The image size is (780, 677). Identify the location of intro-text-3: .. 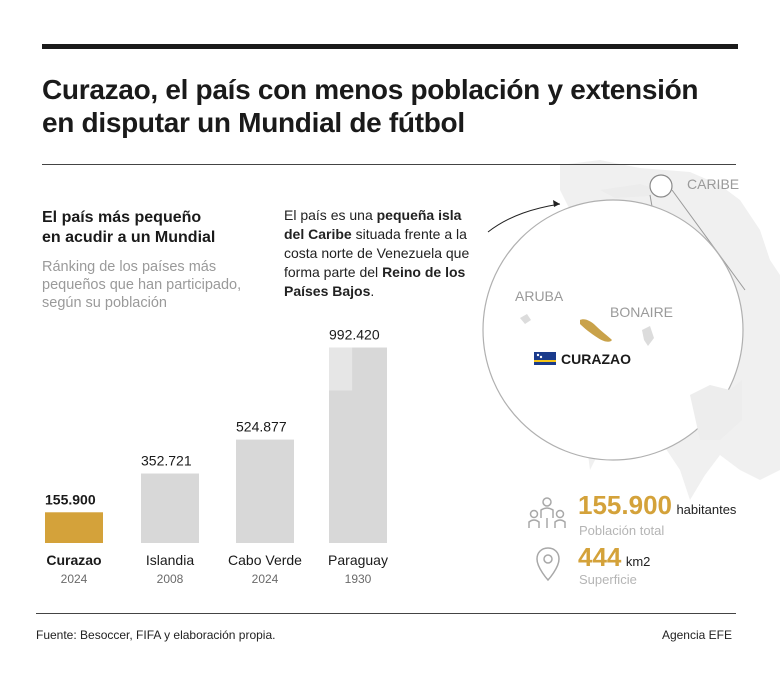
(372, 291).